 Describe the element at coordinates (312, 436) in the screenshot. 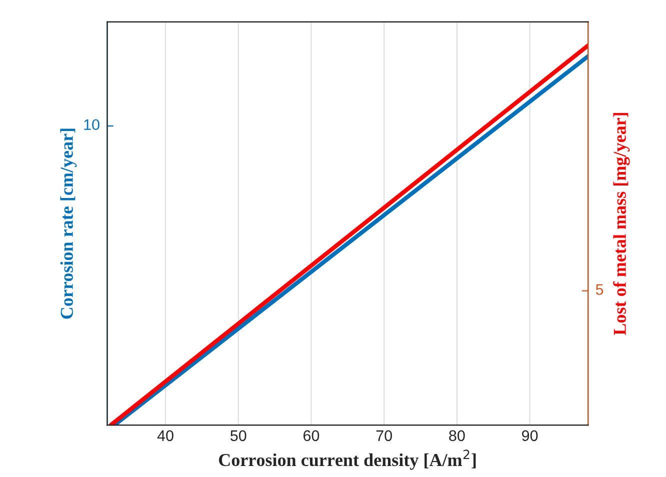

I see `x-tick-label: 60` at that location.